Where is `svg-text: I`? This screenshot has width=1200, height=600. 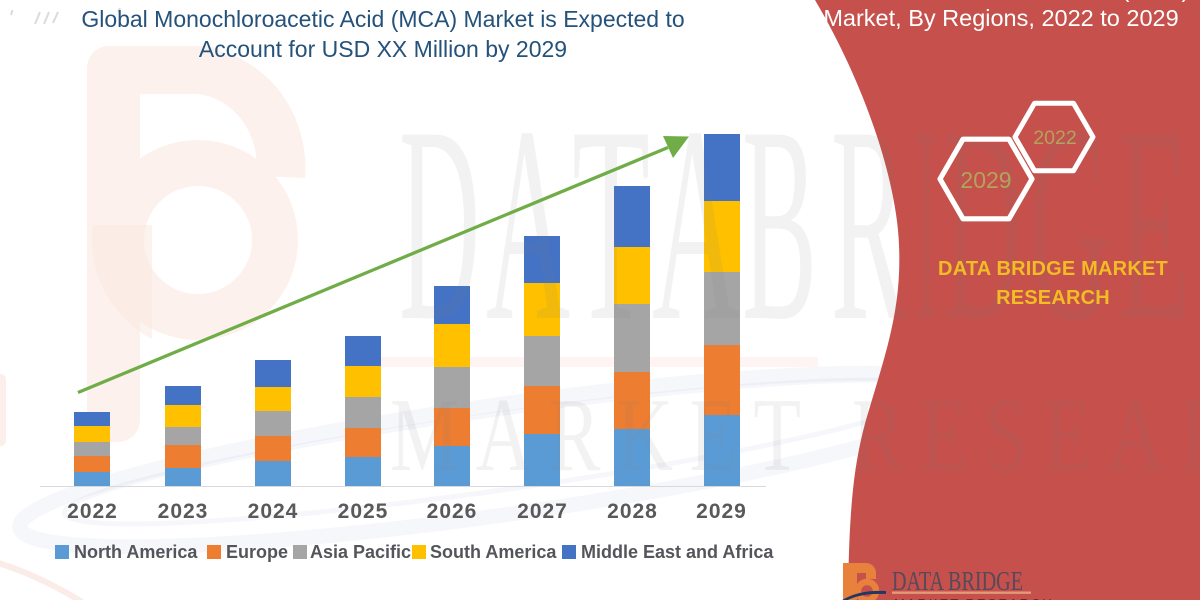
svg-text: I is located at coordinates (926, 223).